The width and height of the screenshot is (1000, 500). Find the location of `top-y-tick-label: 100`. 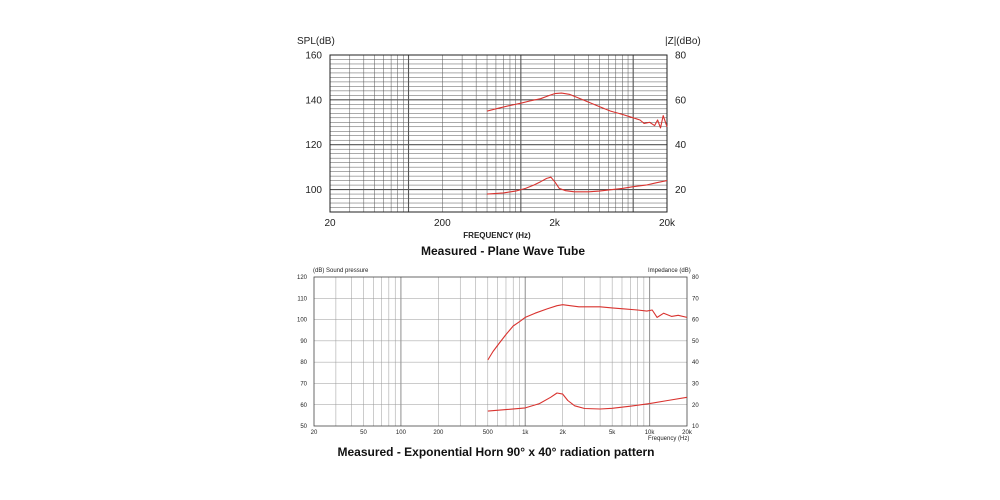

top-y-tick-label: 100 is located at coordinates (313, 190).